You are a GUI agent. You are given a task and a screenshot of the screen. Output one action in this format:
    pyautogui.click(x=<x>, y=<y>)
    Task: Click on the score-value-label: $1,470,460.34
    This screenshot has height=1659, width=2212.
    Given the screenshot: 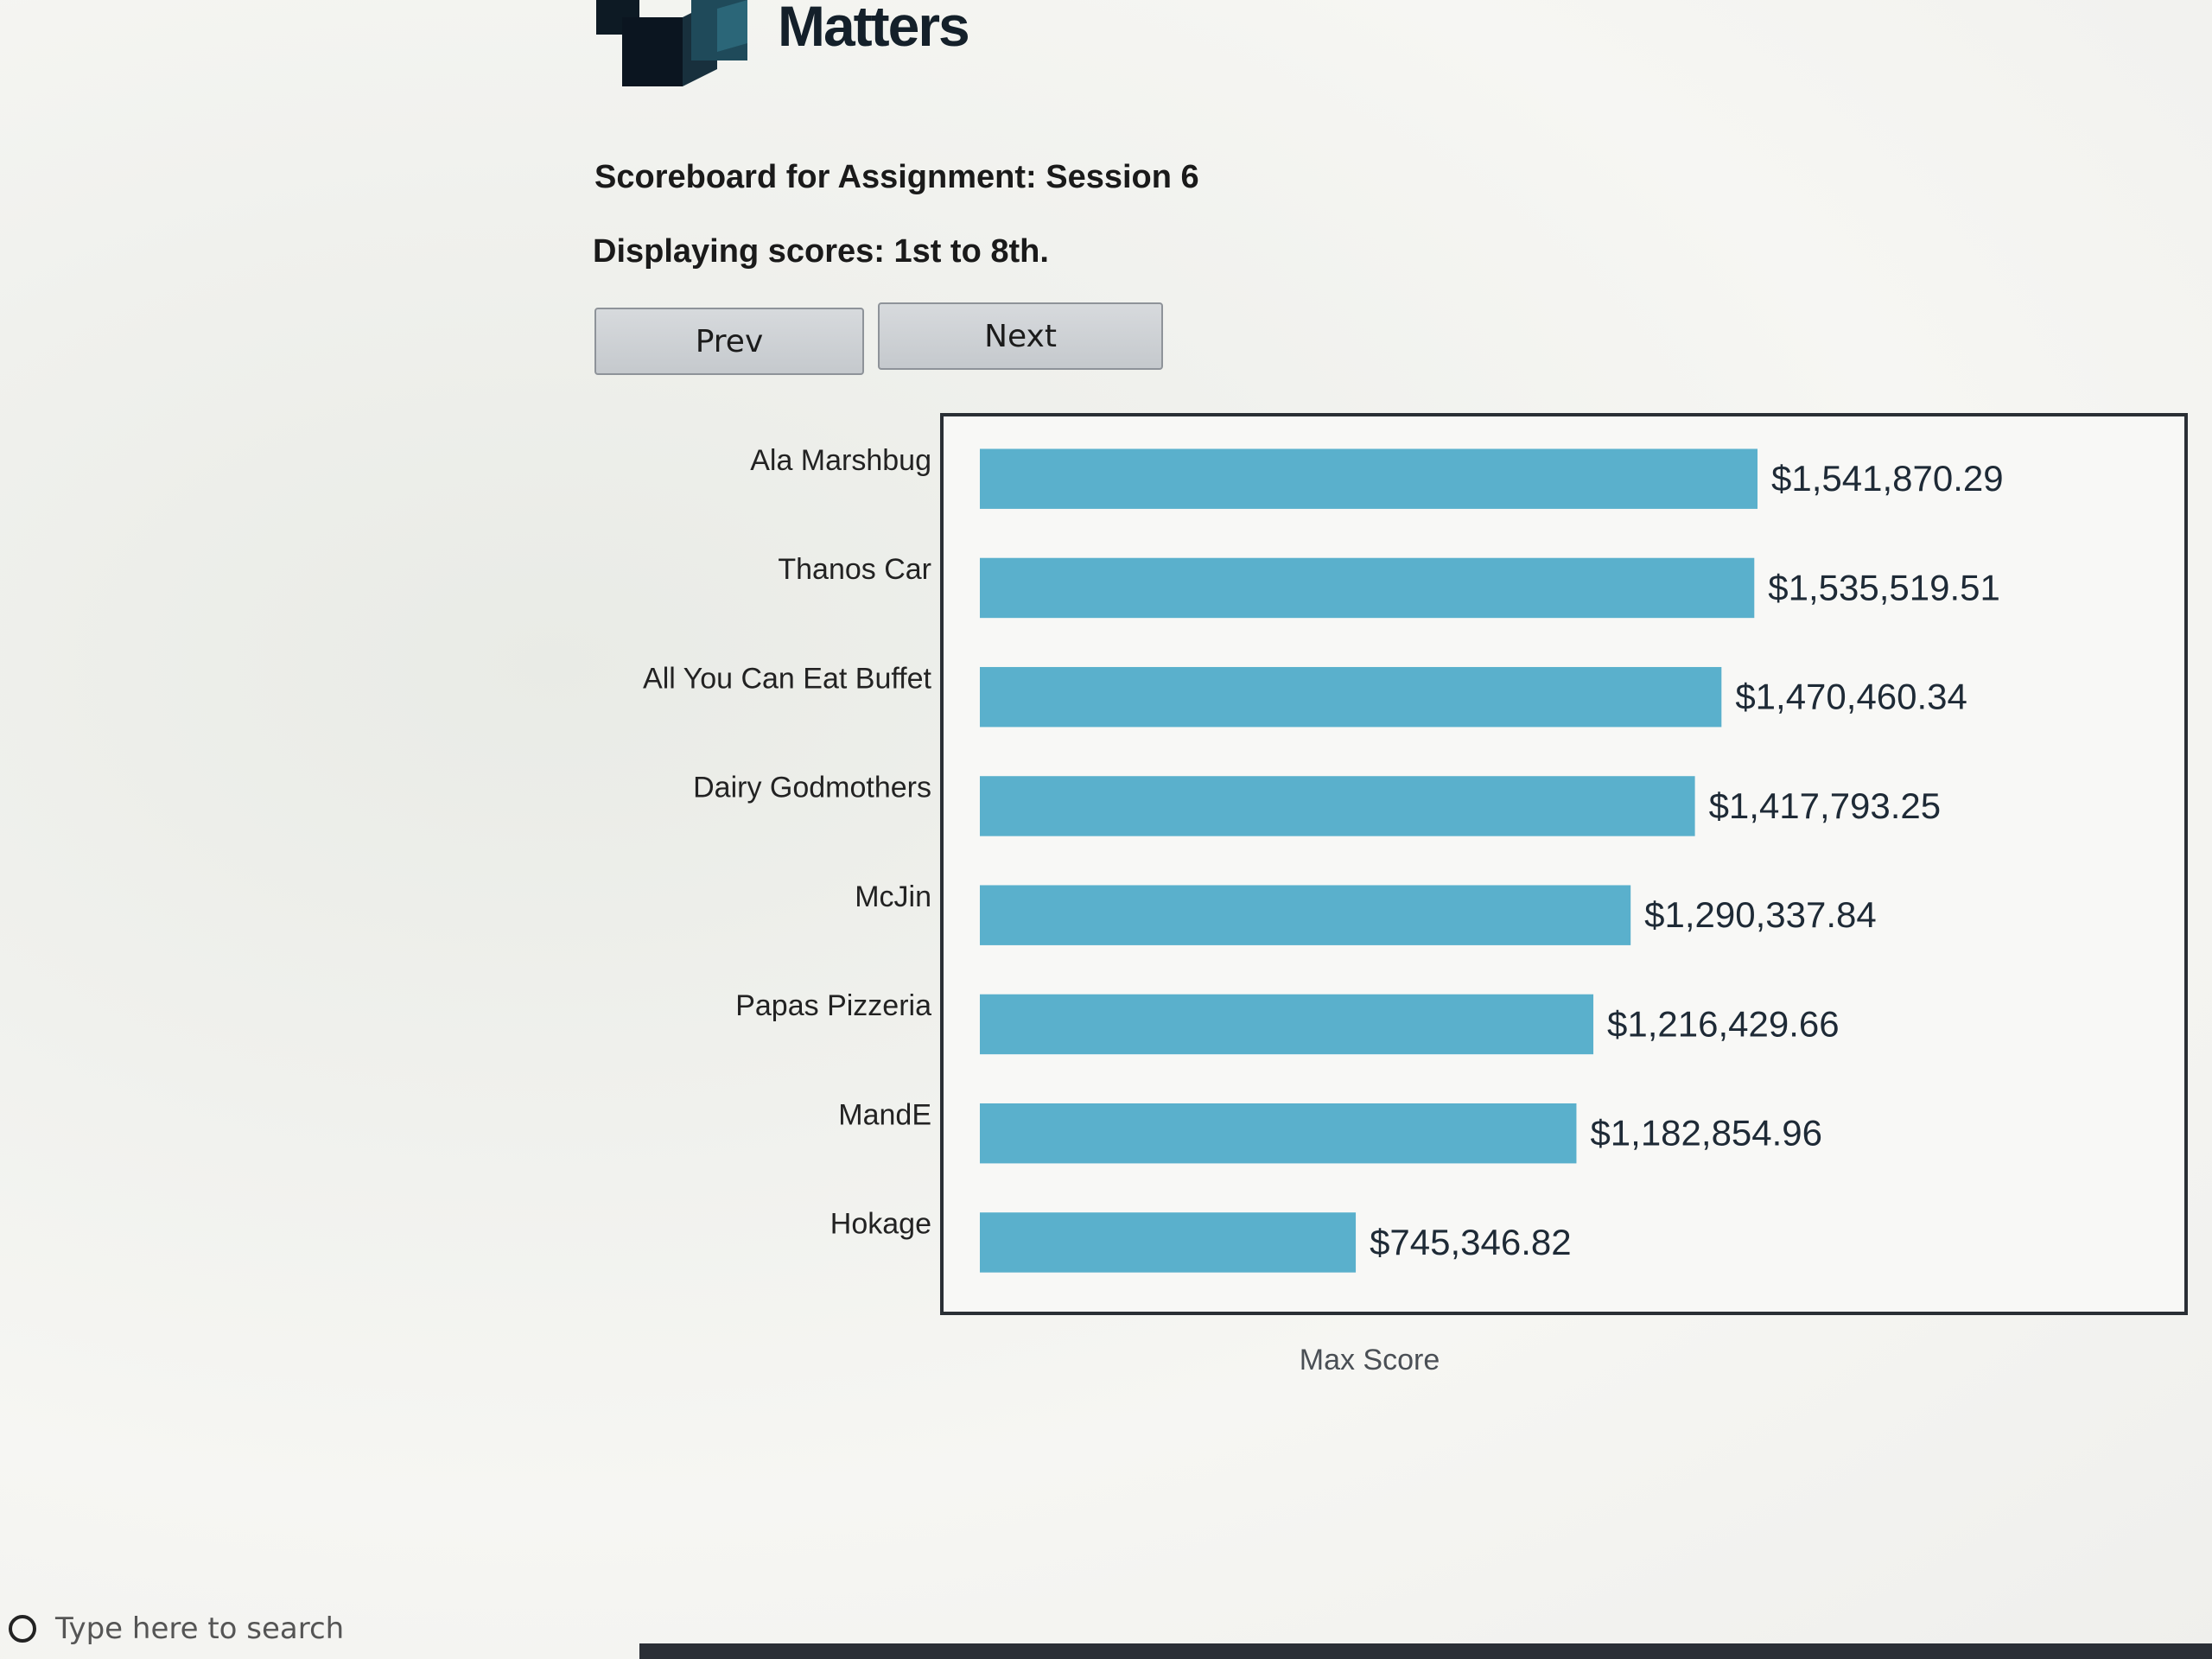 What is the action you would take?
    pyautogui.click(x=1851, y=697)
    